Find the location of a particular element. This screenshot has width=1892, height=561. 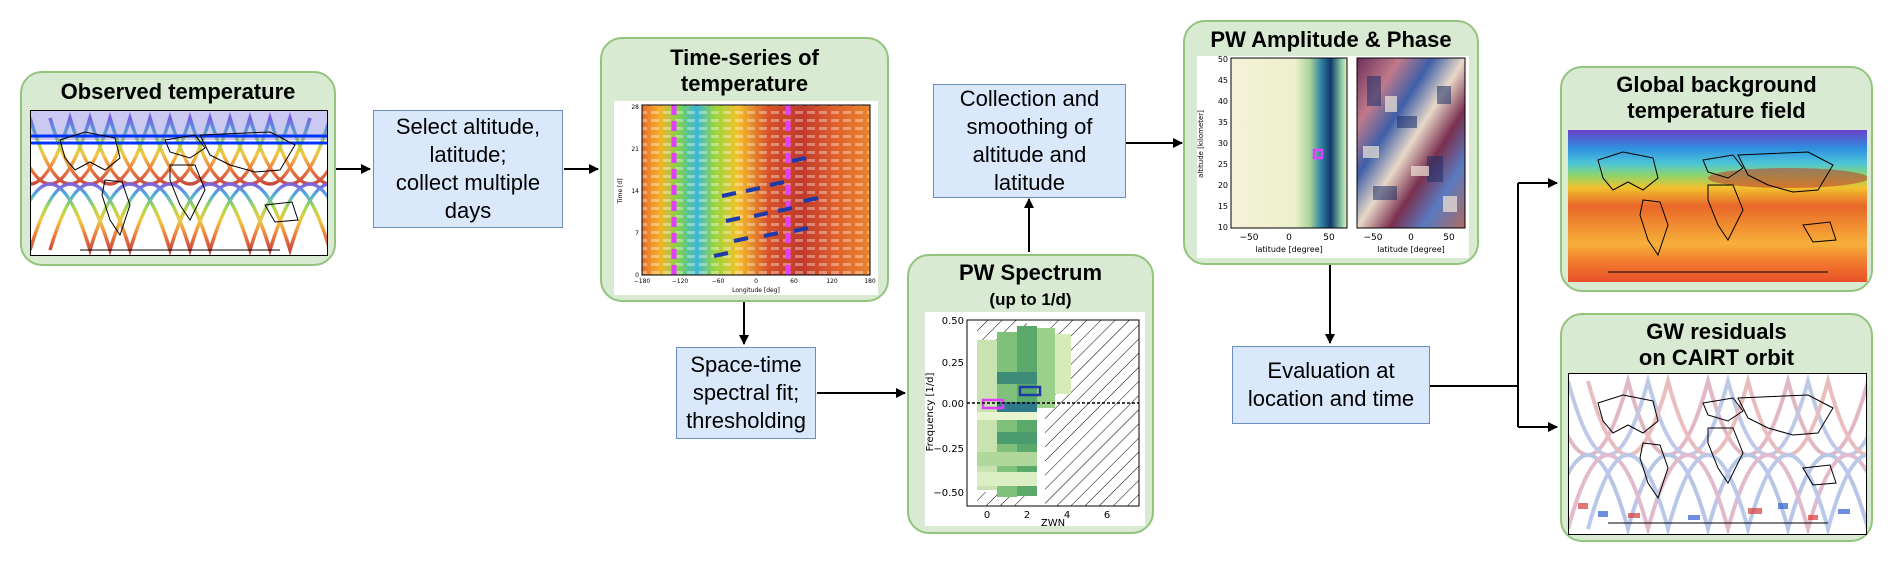

pw-y-tick-050: 0.50 is located at coordinates (953, 321).